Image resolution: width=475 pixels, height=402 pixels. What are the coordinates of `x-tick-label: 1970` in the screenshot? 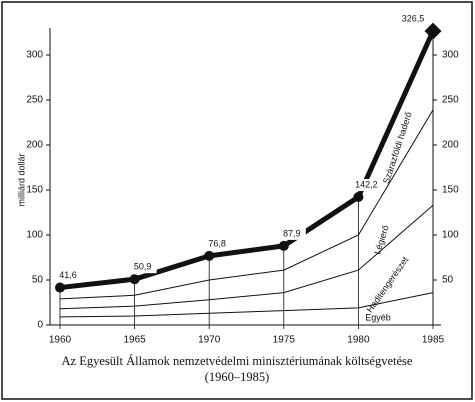 It's located at (209, 340).